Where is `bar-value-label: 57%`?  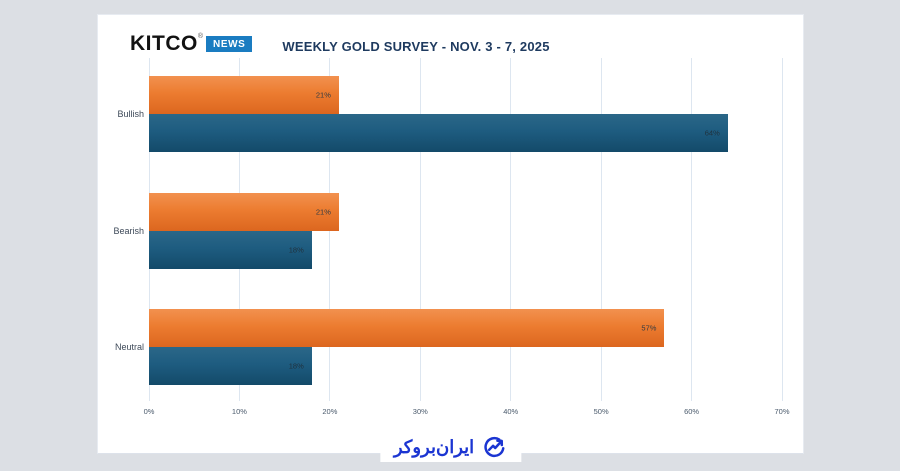
bar-value-label: 57% is located at coordinates (649, 328).